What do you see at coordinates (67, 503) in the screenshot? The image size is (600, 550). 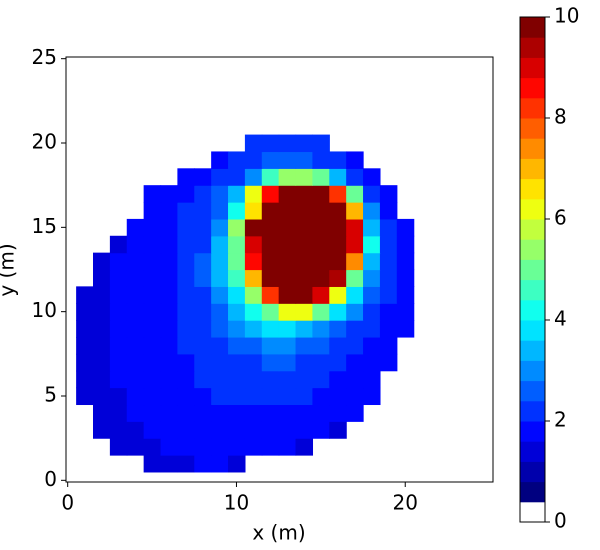 I see `x-tick-label: 0` at bounding box center [67, 503].